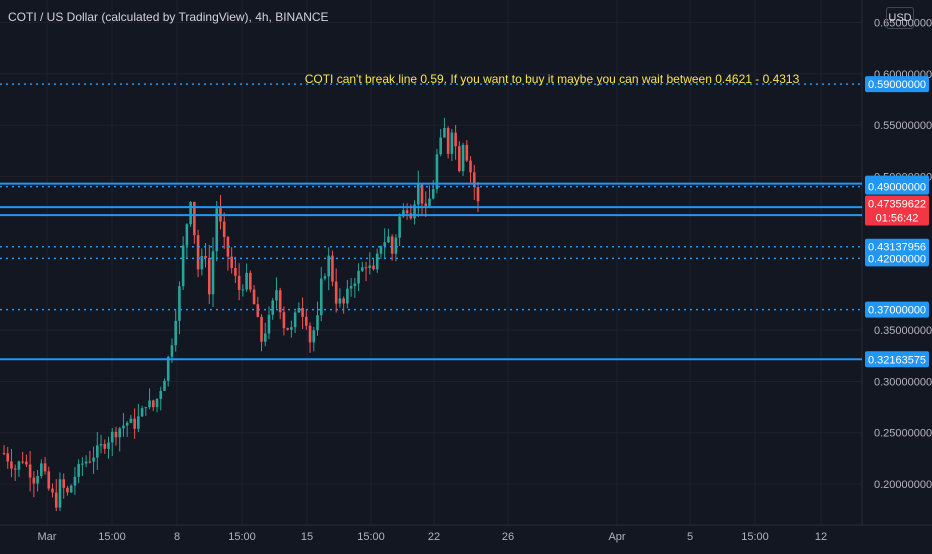 This screenshot has height=554, width=932. What do you see at coordinates (900, 18) in the screenshot?
I see `currency-button: USD` at bounding box center [900, 18].